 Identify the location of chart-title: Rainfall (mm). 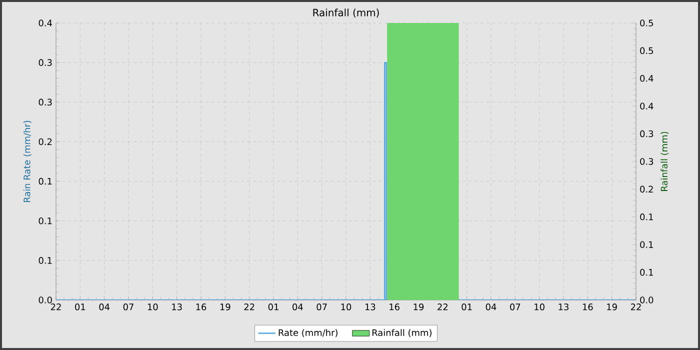
(346, 13).